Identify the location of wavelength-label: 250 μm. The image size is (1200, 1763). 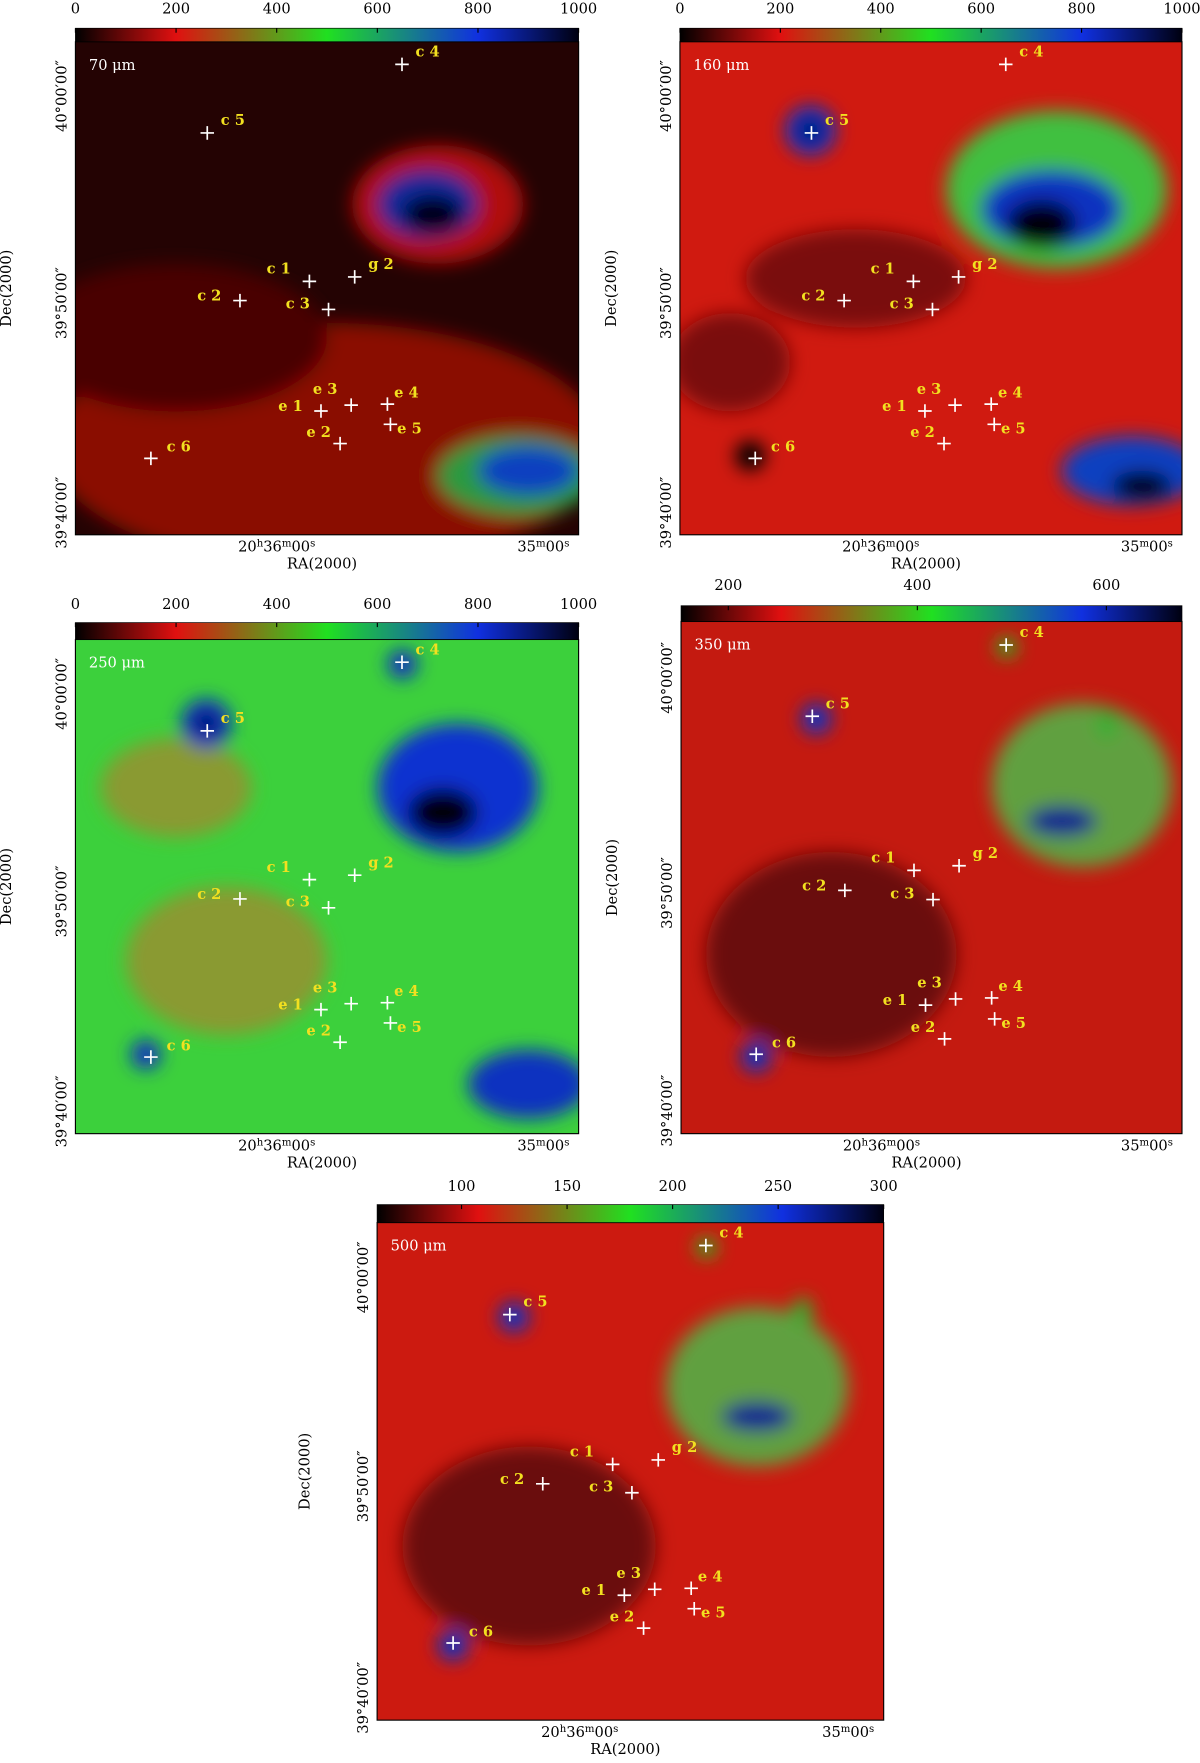
(117, 663).